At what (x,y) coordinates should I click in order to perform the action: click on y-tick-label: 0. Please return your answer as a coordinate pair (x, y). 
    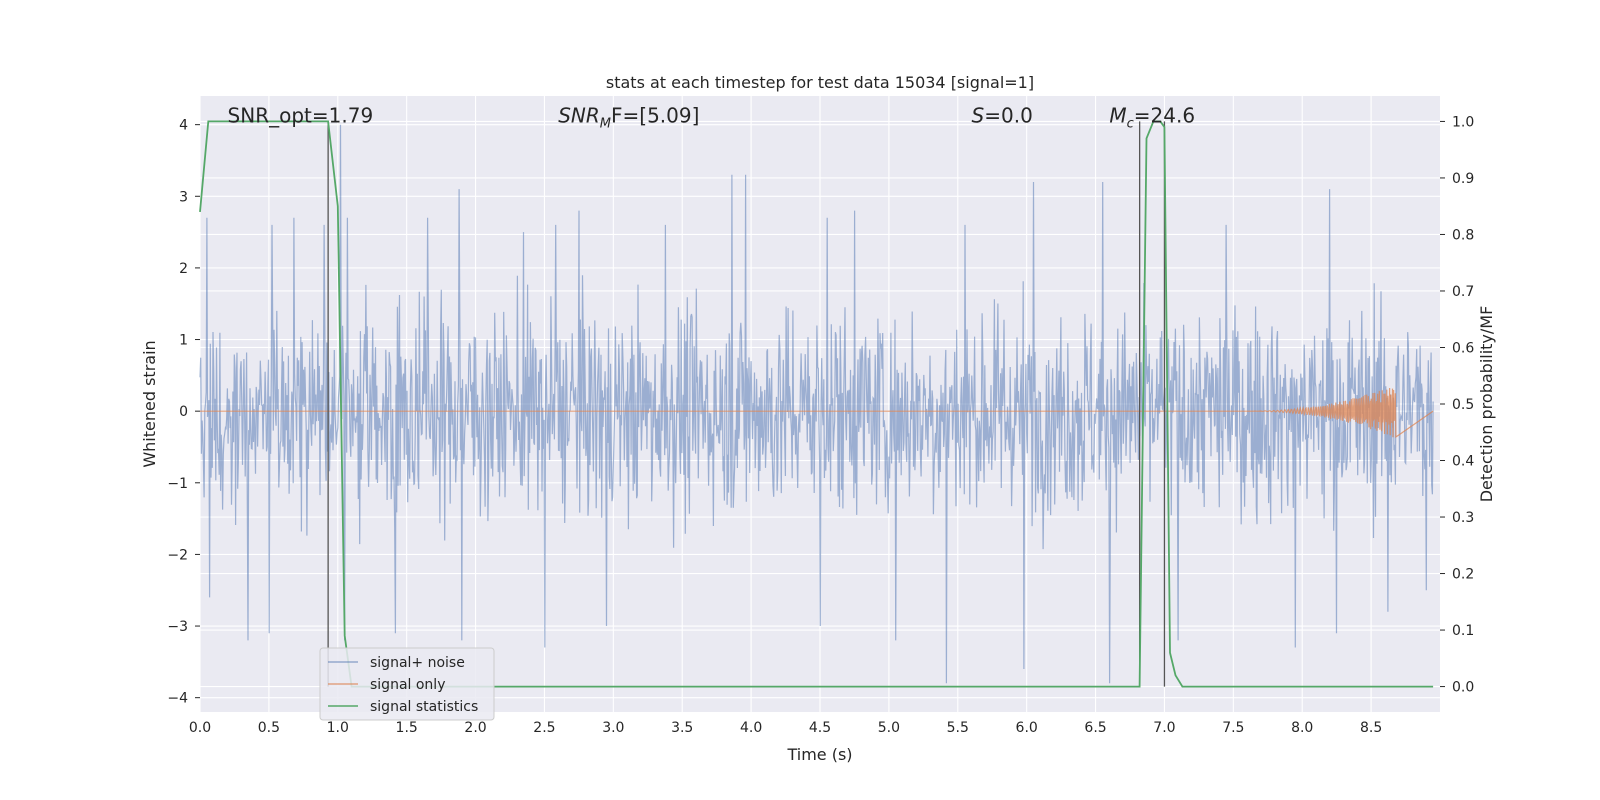
    Looking at the image, I should click on (183, 412).